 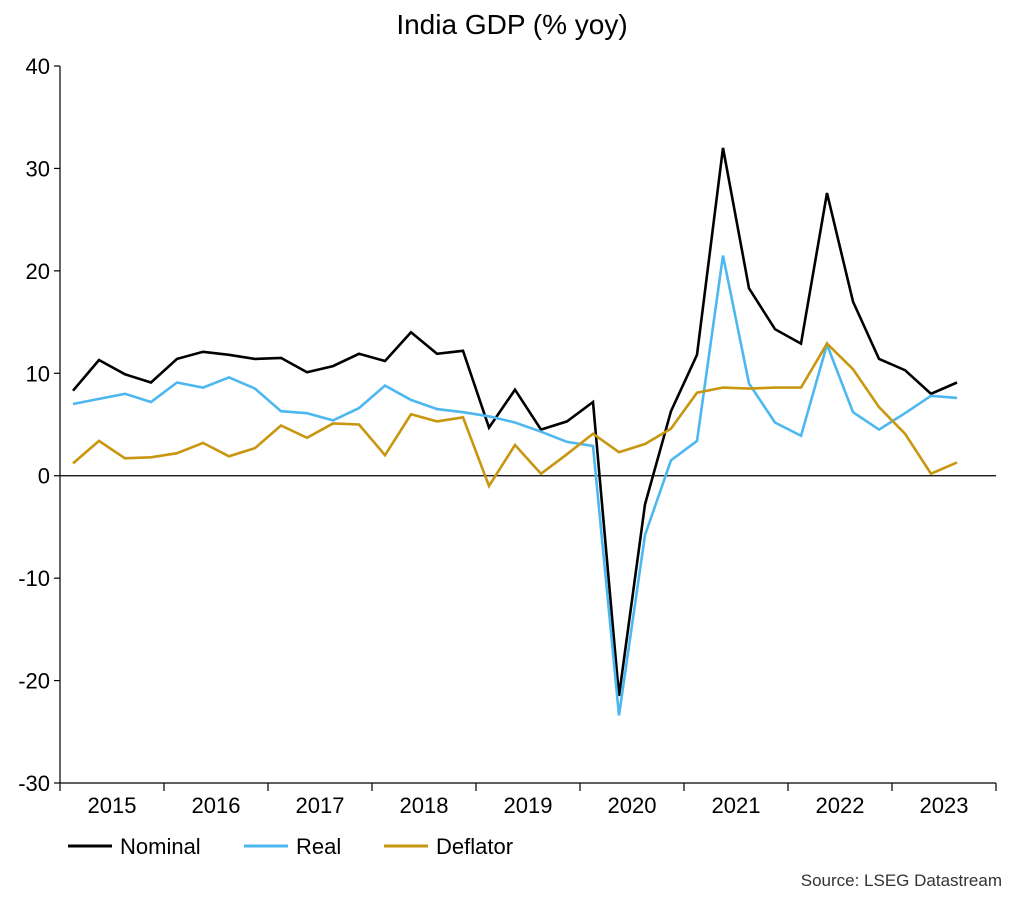 What do you see at coordinates (632, 805) in the screenshot?
I see `x-tick-label: 2020` at bounding box center [632, 805].